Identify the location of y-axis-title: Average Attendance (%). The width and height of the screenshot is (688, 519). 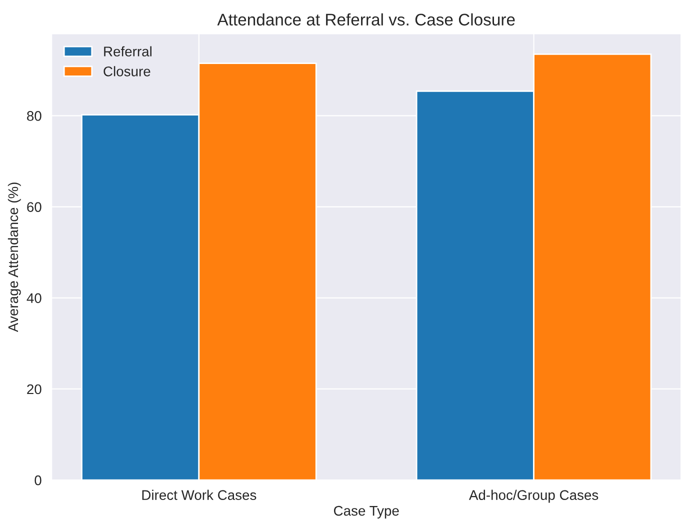
(14, 257).